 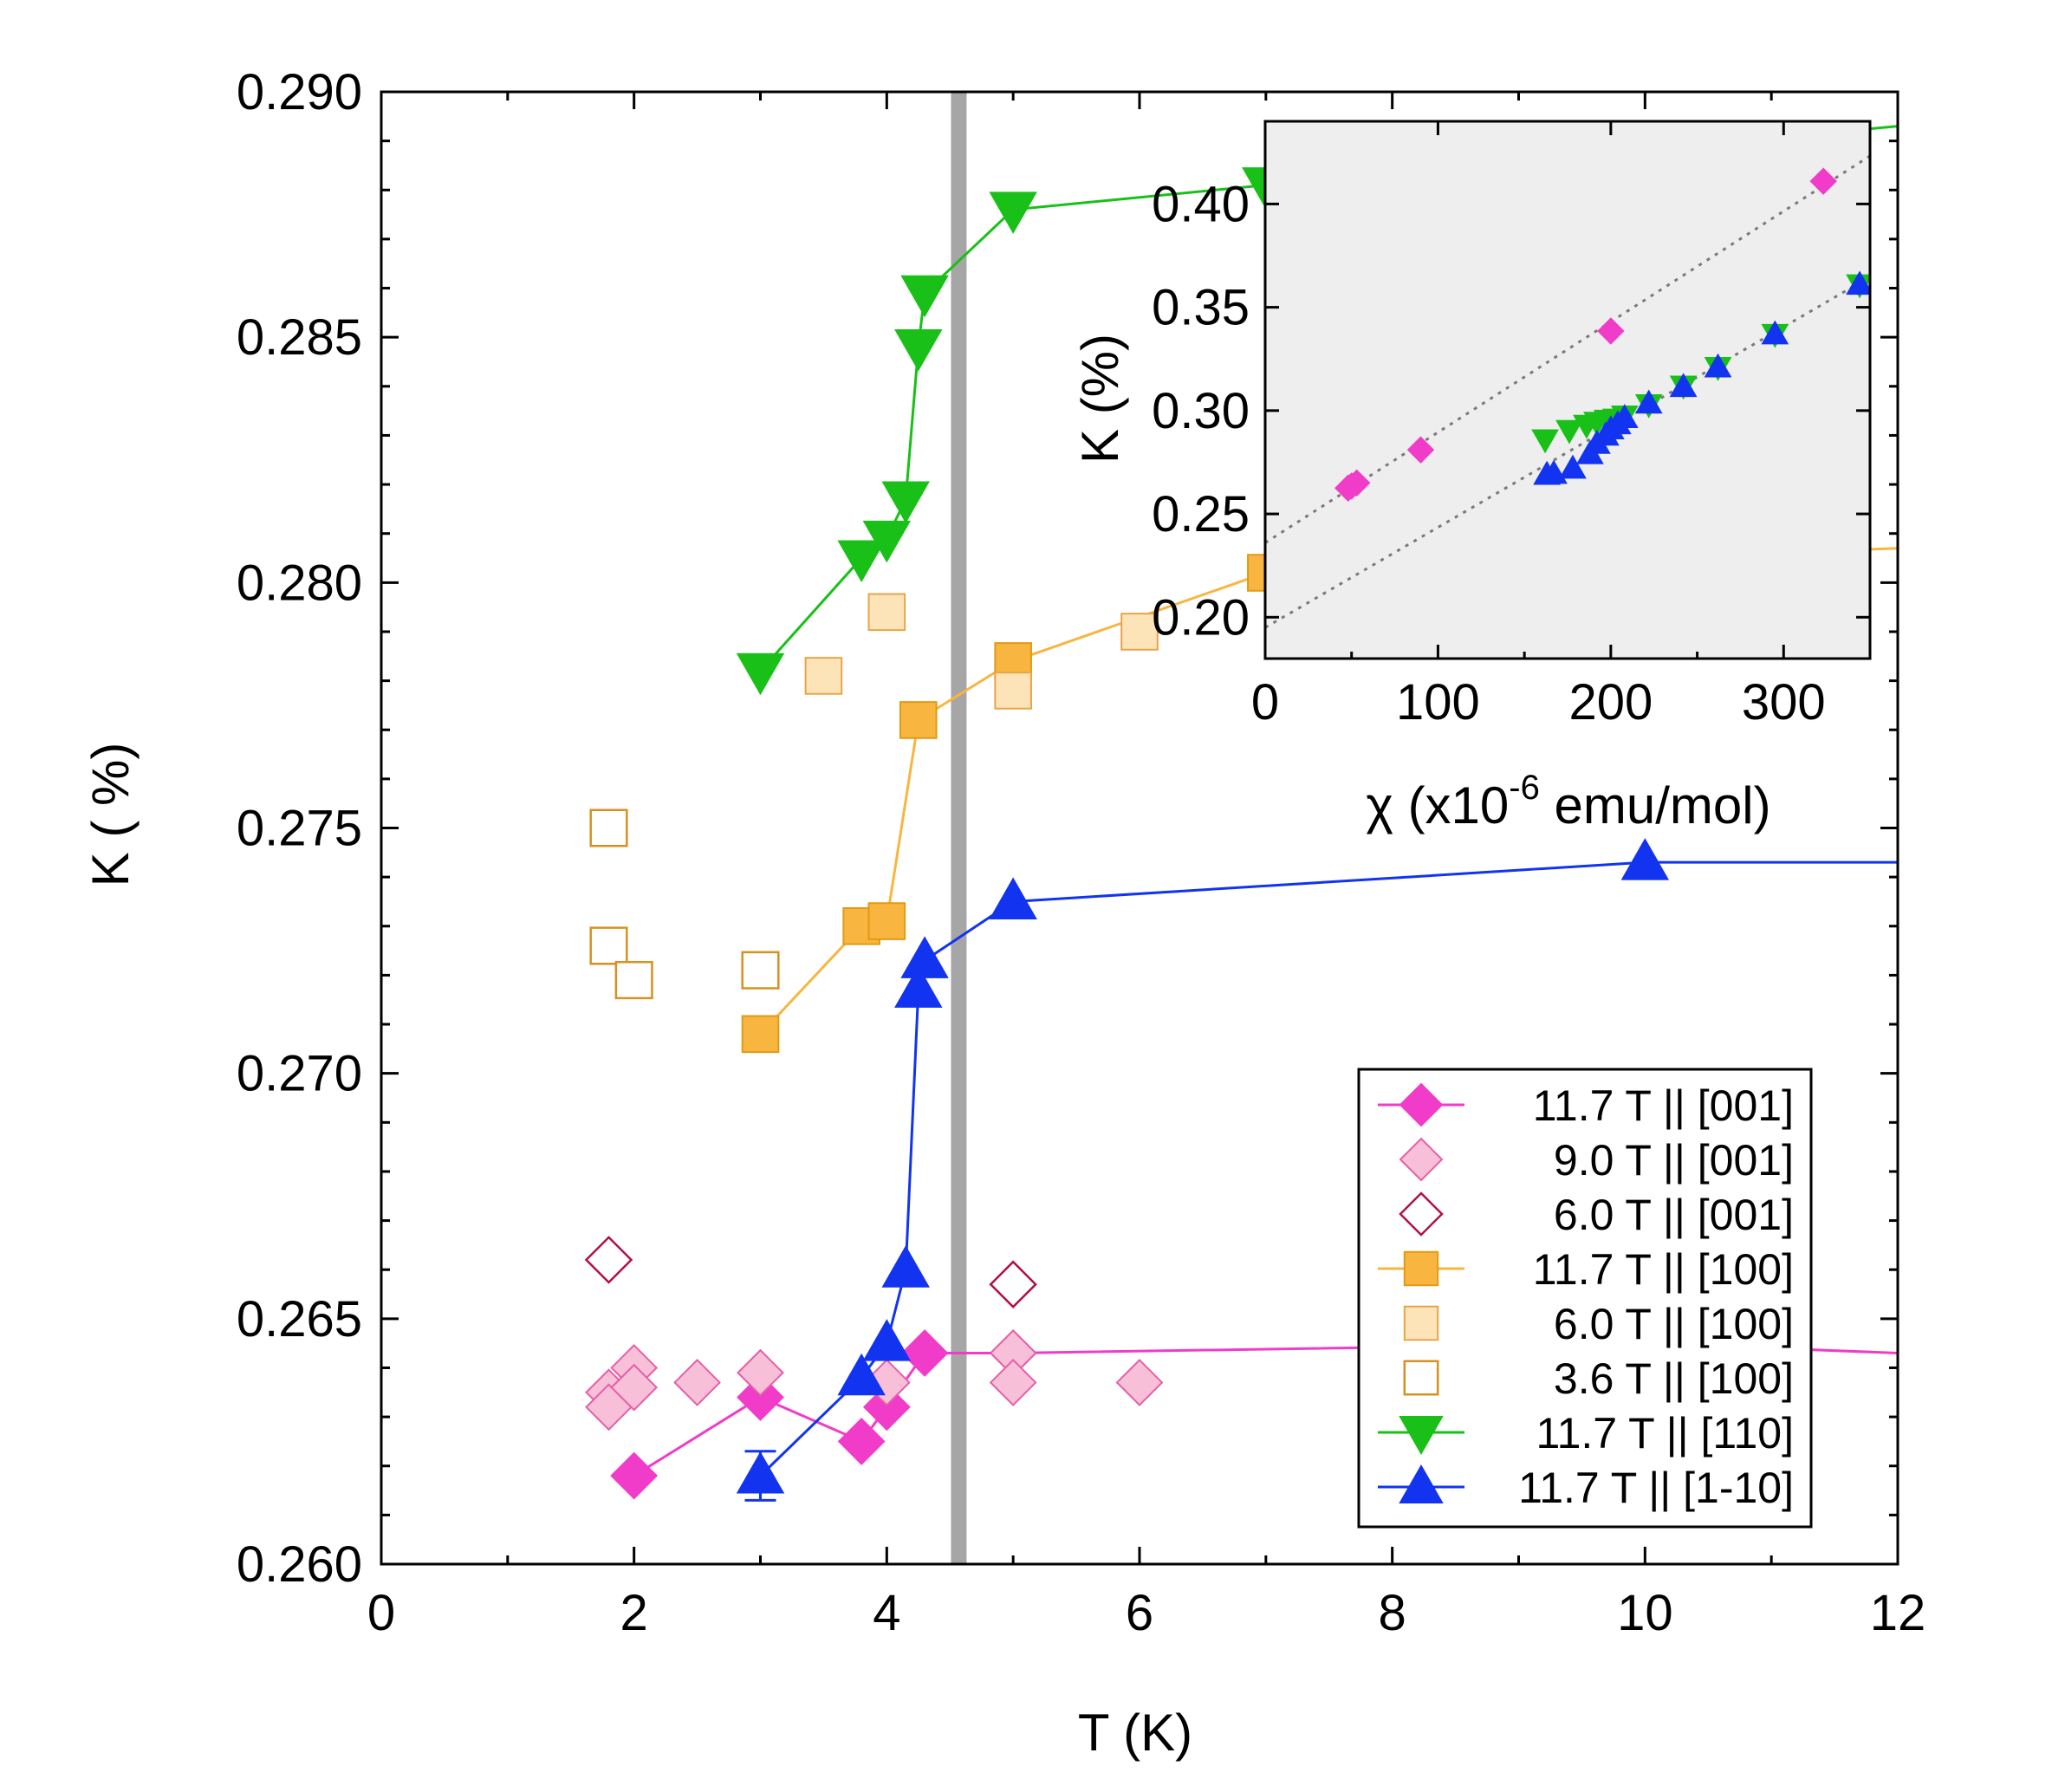 What do you see at coordinates (1656, 1488) in the screenshot?
I see `legend-label-7: 11.7 T || [1-10]` at bounding box center [1656, 1488].